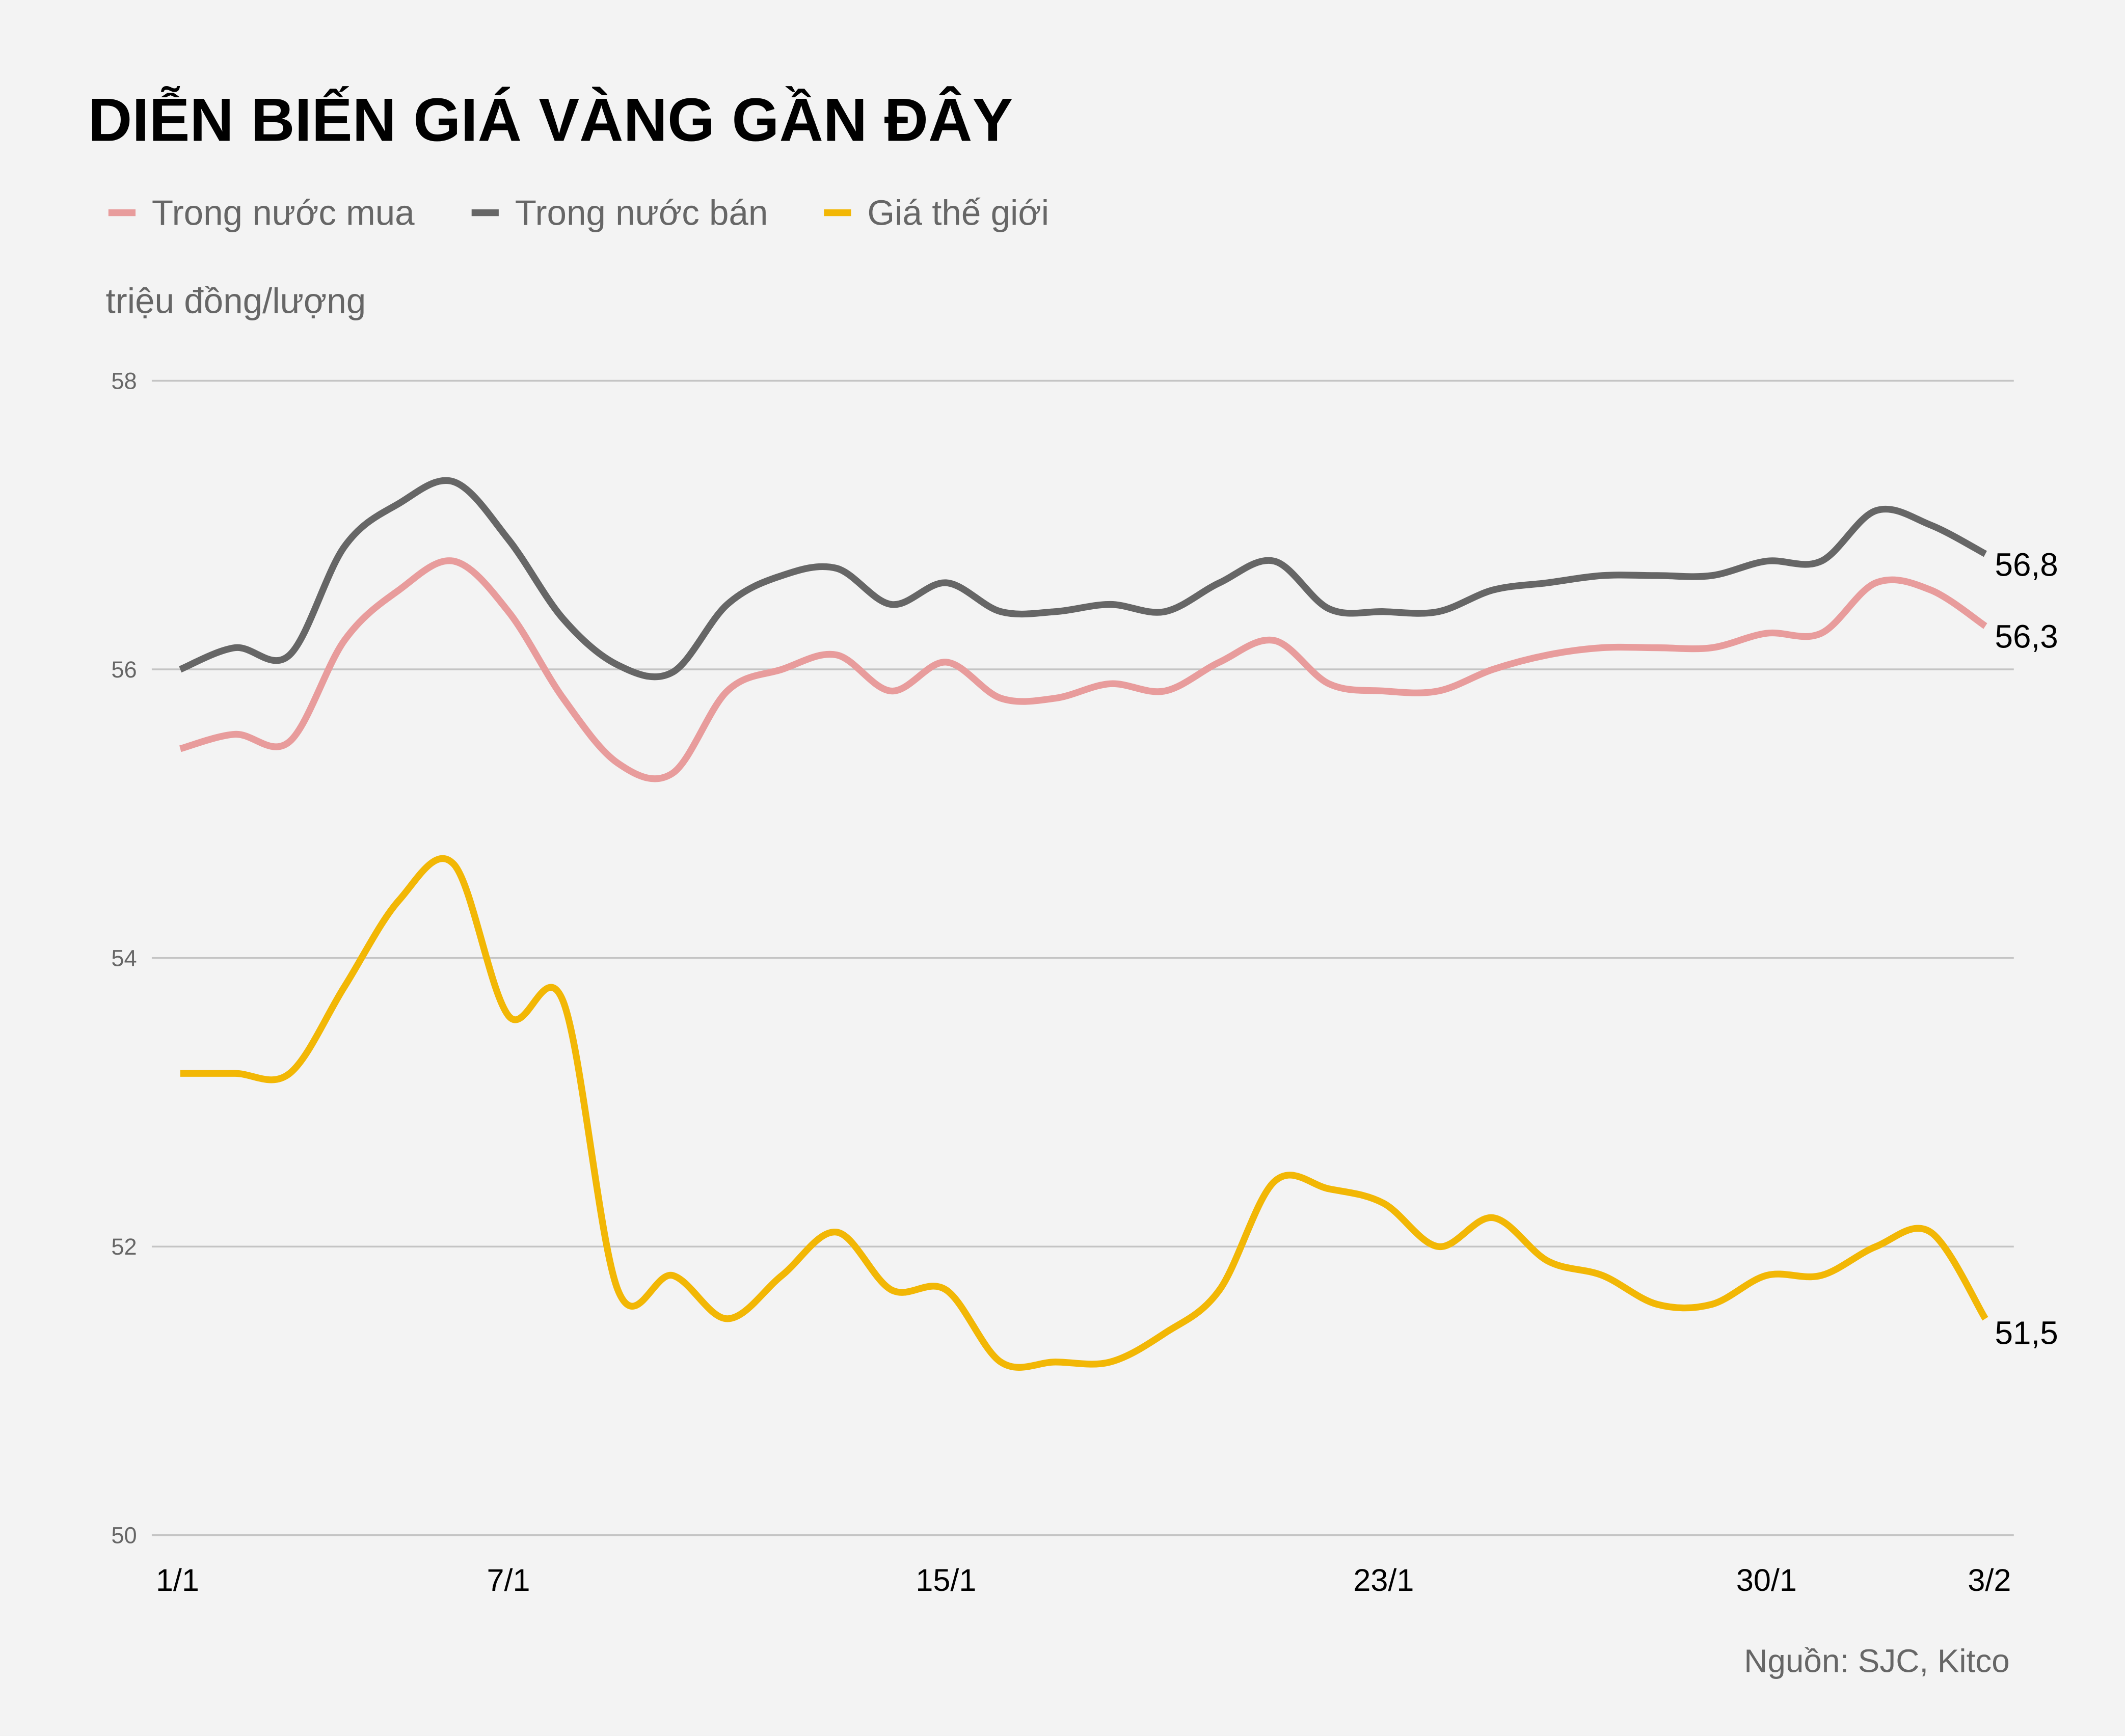 Image resolution: width=2125 pixels, height=1736 pixels. Describe the element at coordinates (1766, 1580) in the screenshot. I see `x-tick-label: 30/1` at that location.